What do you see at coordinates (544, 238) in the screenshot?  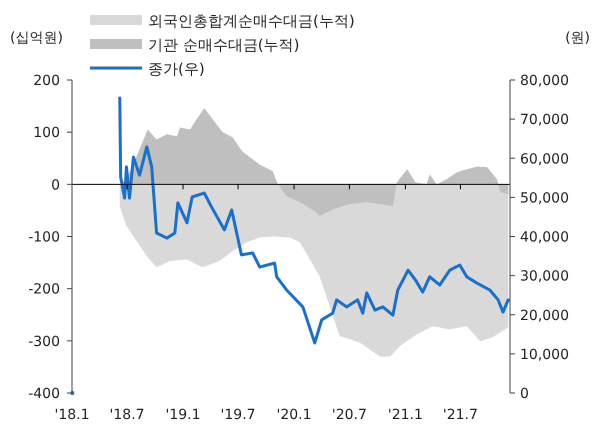 I see `y2-tick-label: 40,000` at bounding box center [544, 238].